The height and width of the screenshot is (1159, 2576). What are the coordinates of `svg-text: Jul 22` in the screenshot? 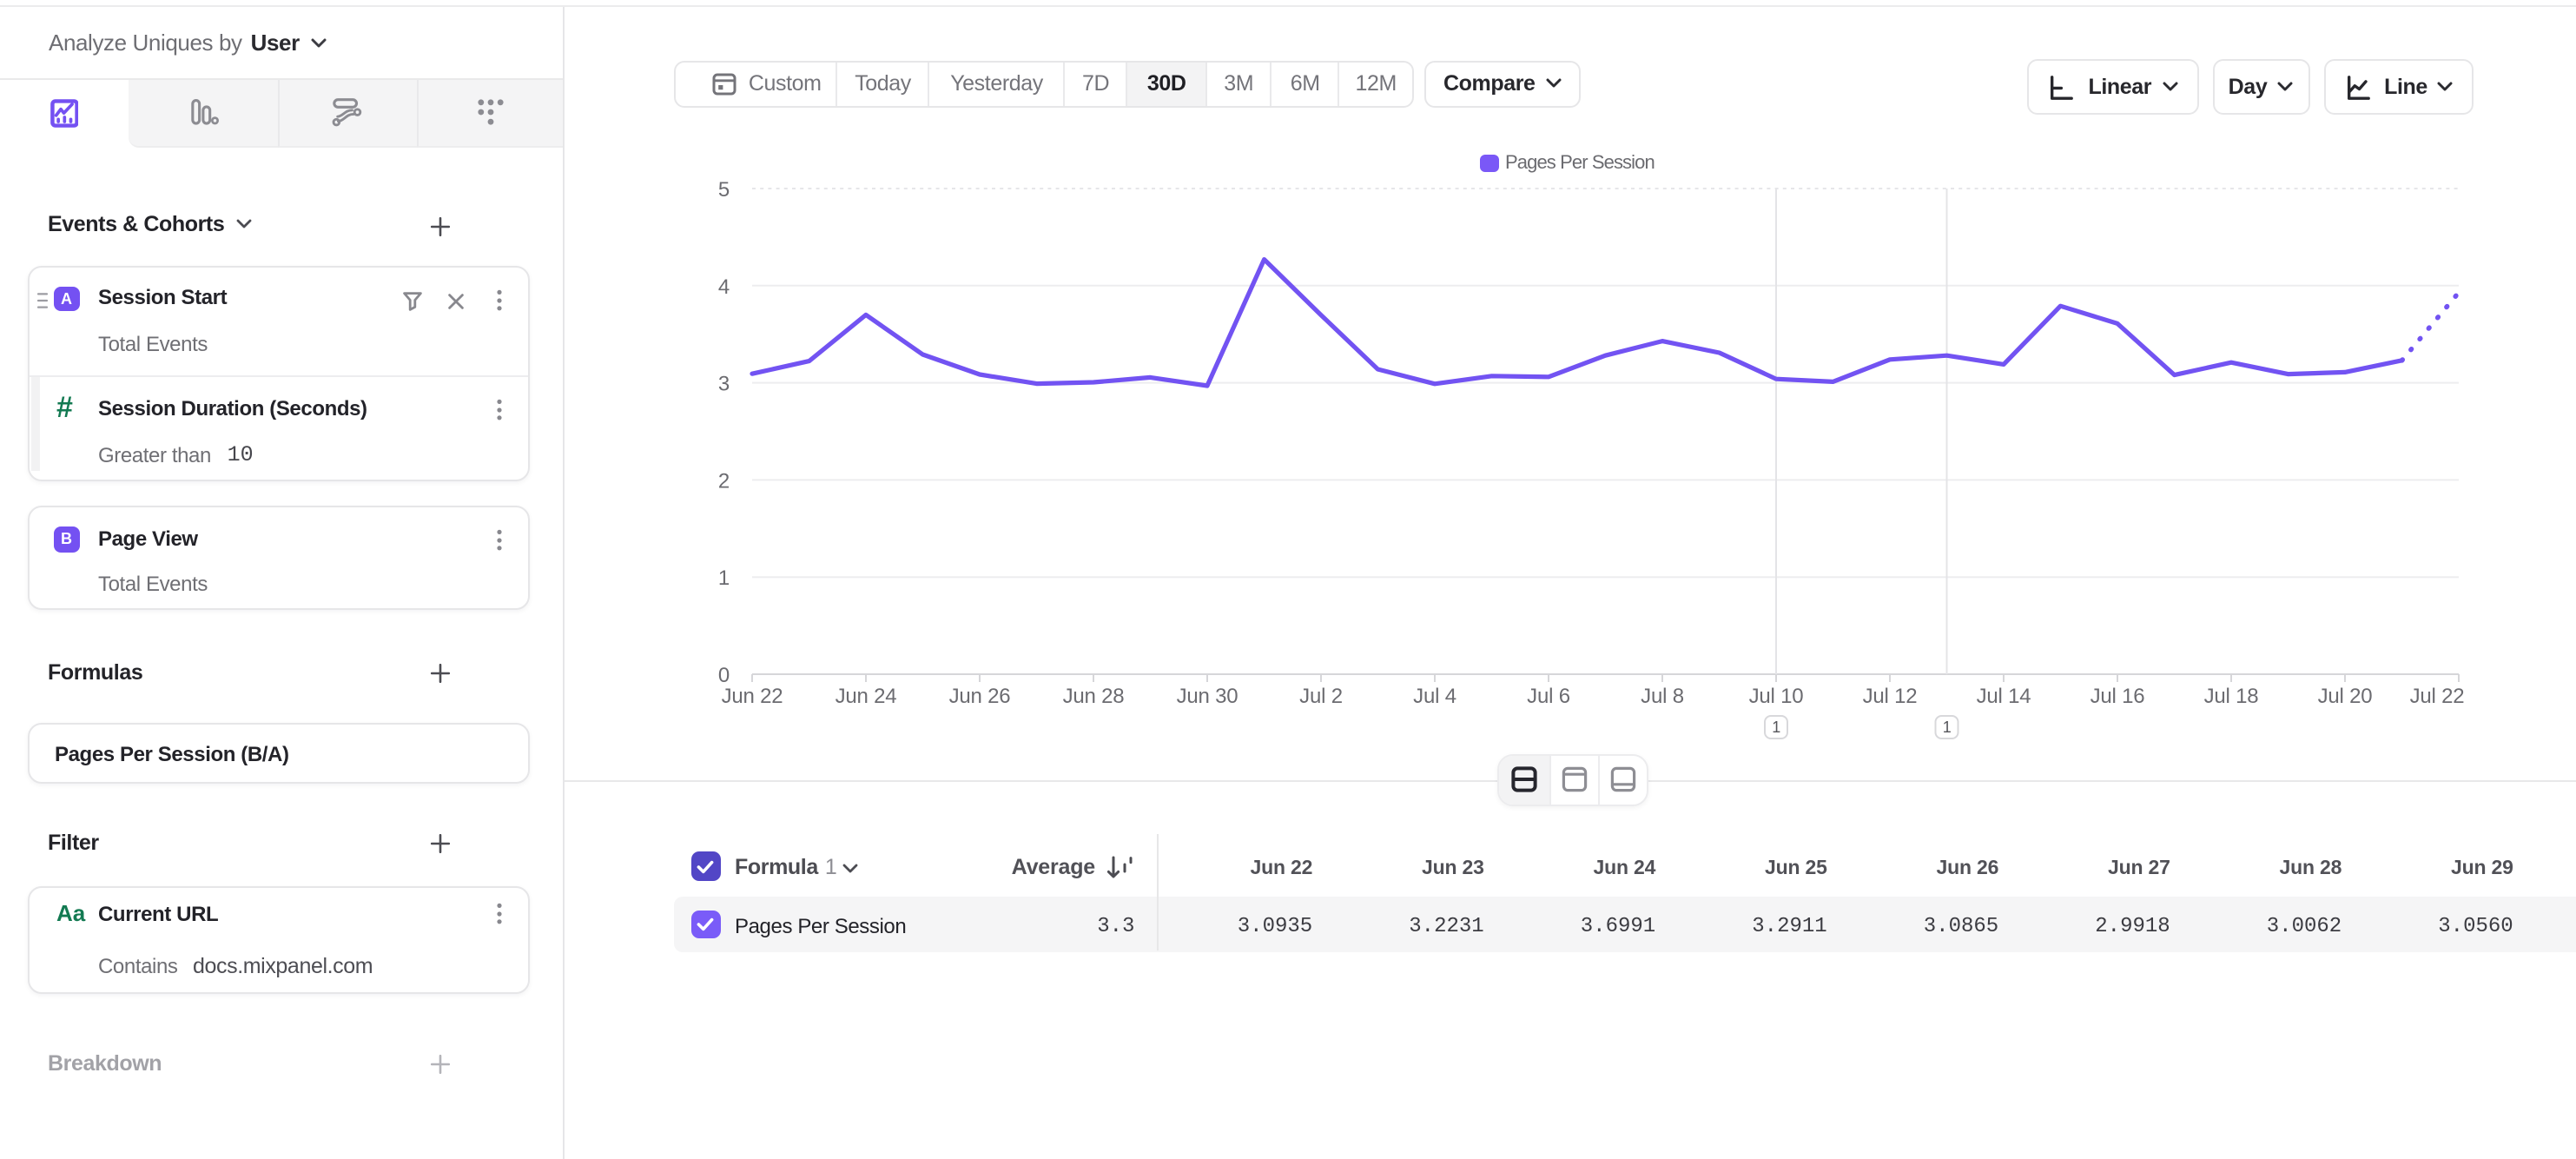 It's located at (2437, 696).